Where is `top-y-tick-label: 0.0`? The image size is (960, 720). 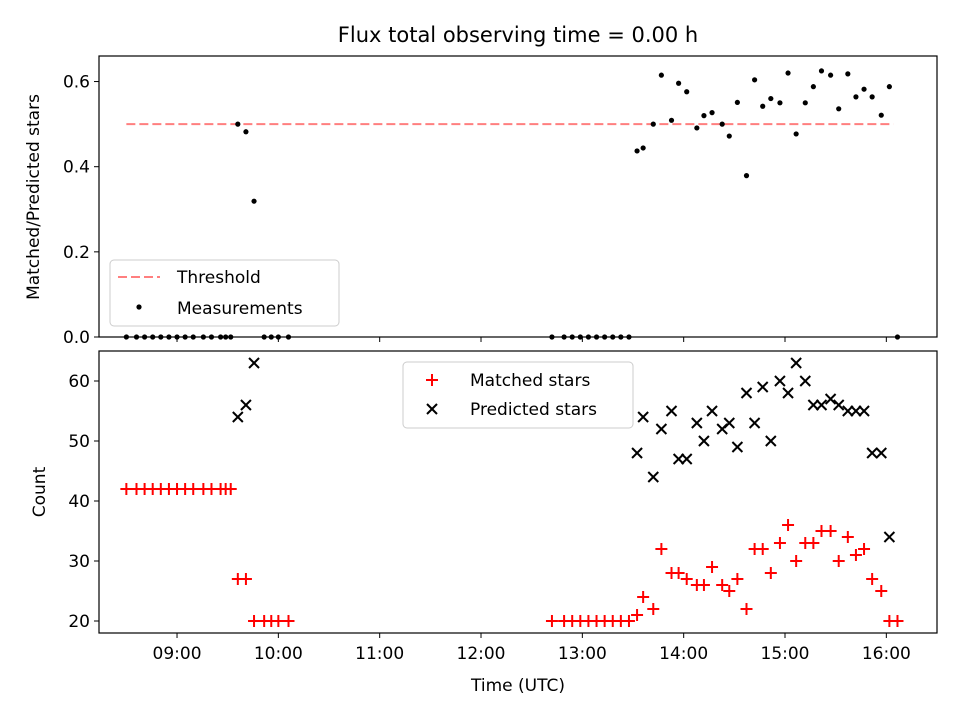 top-y-tick-label: 0.0 is located at coordinates (76, 338).